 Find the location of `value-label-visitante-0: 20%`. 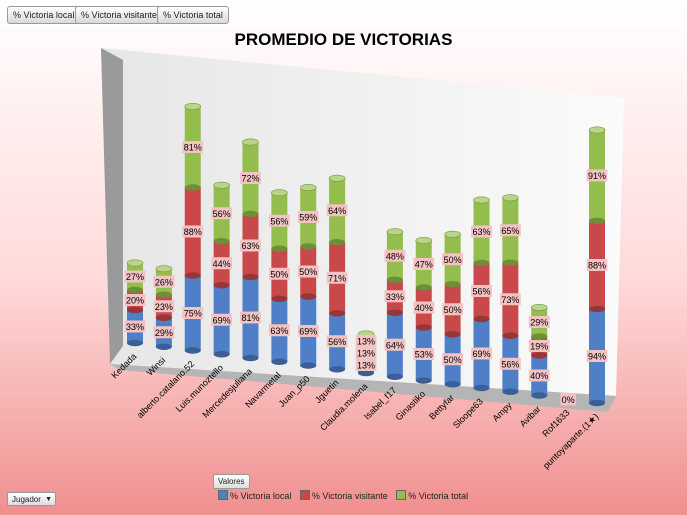

value-label-visitante-0: 20% is located at coordinates (135, 301).